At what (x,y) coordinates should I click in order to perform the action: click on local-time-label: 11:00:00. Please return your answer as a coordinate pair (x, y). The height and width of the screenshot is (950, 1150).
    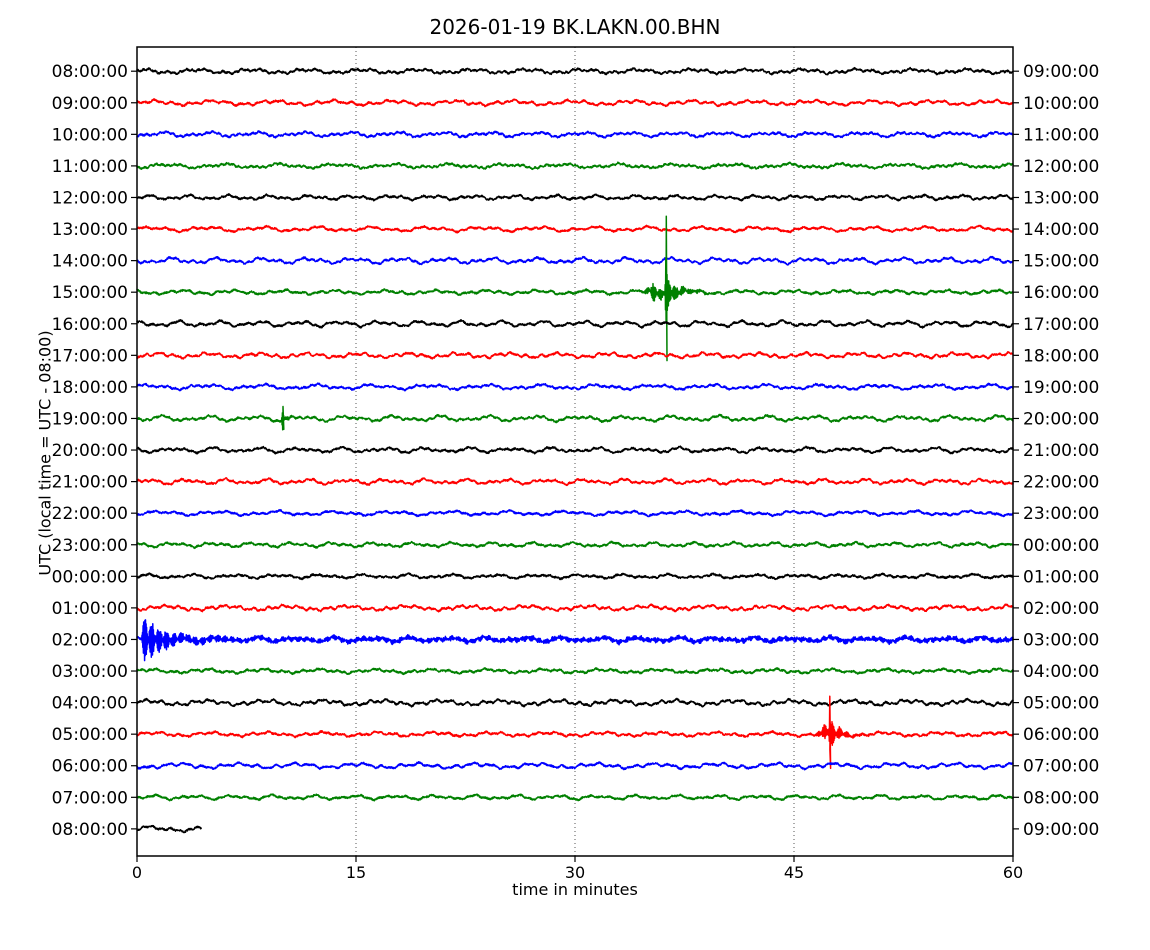
    Looking at the image, I should click on (1061, 135).